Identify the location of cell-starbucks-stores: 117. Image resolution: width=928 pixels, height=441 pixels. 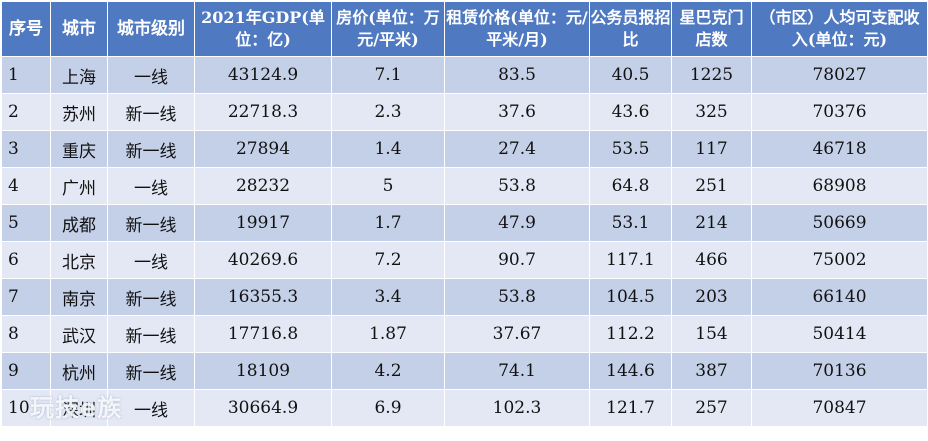
(711, 149).